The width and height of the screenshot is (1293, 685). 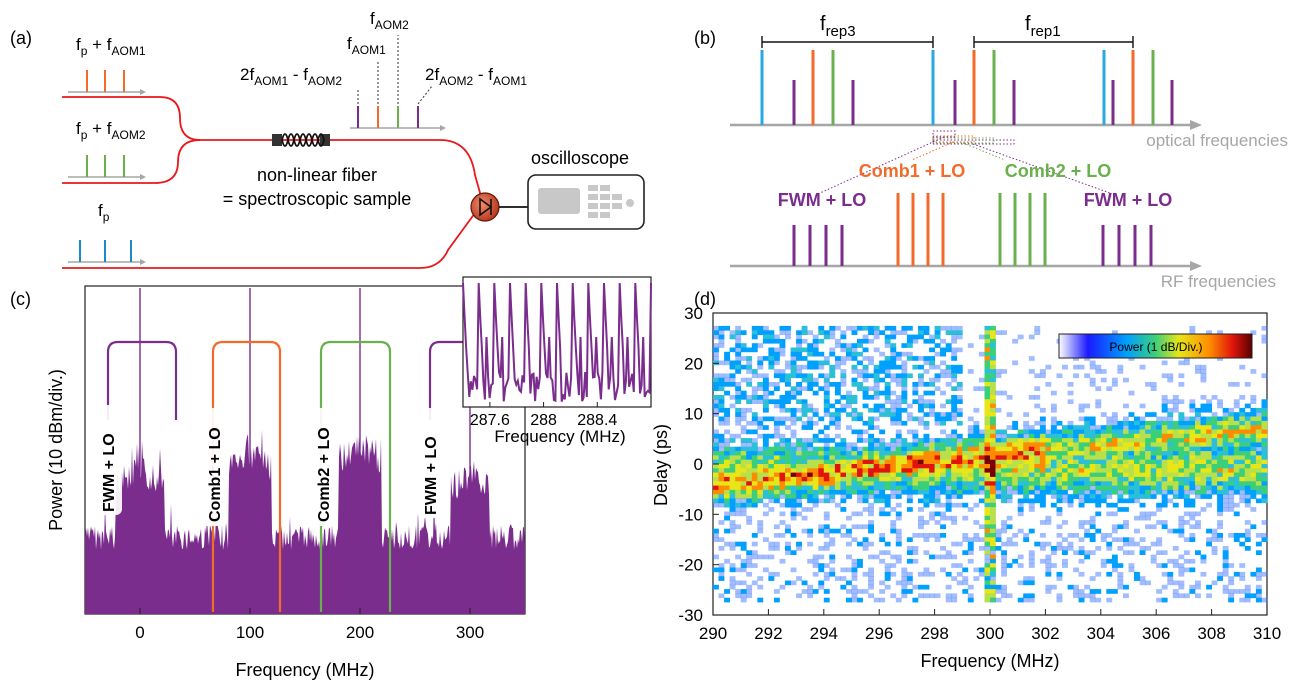 What do you see at coordinates (269, 465) in the screenshot?
I see `band-labels: FWM + LO Comb1 + LO Comb2 + LO FWM + LO` at bounding box center [269, 465].